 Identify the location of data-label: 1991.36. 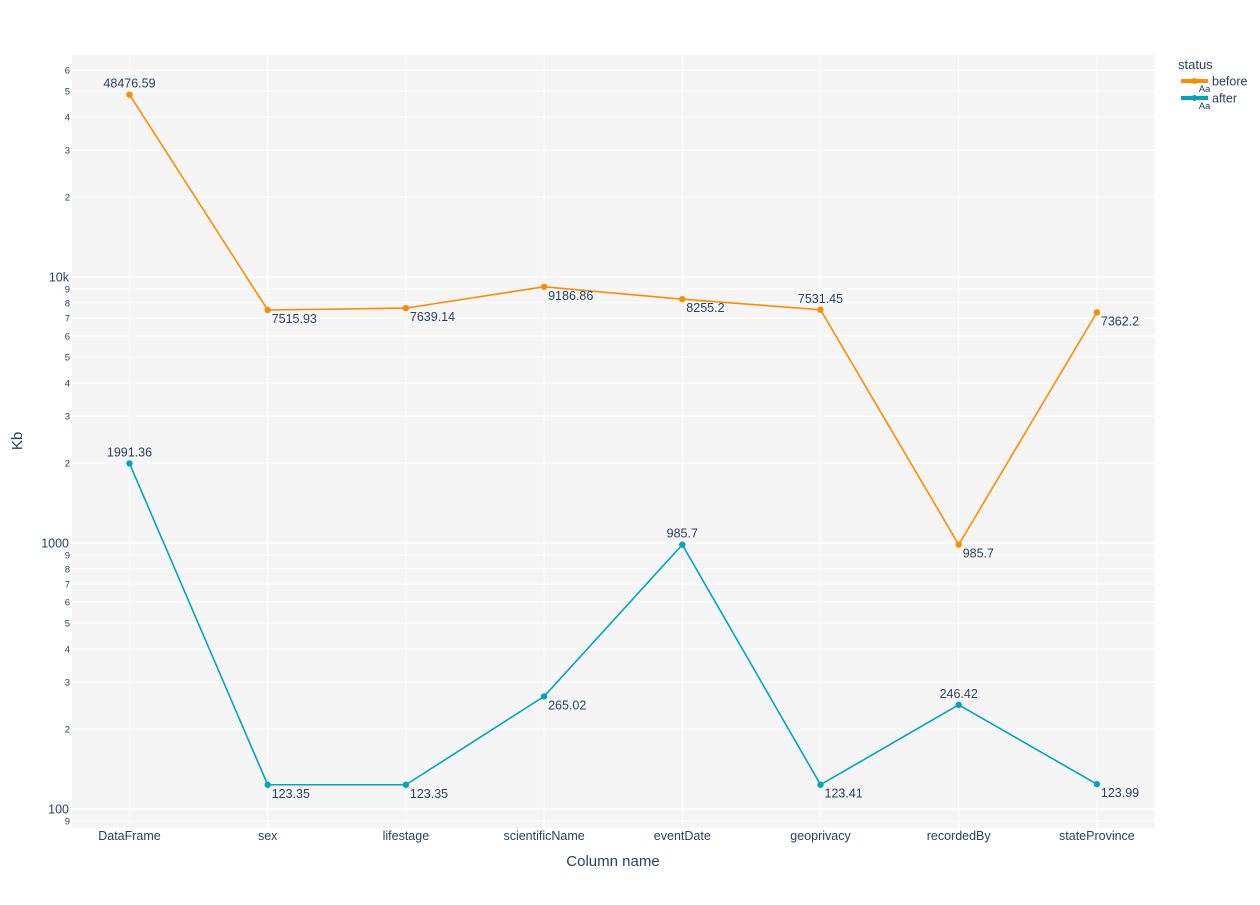
(129, 452).